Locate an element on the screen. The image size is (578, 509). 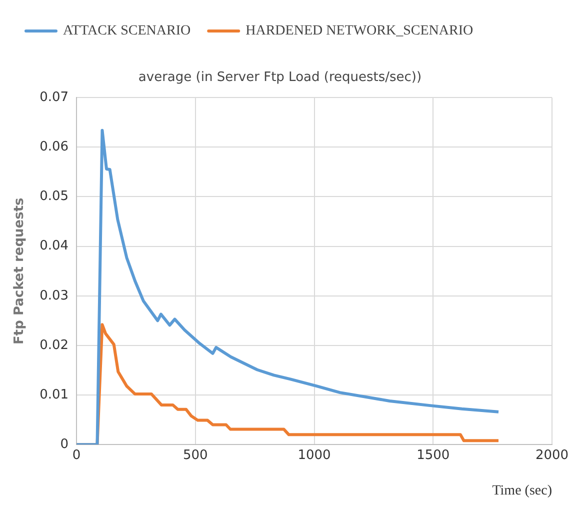
y-tick-label: 0.07 is located at coordinates (54, 97).